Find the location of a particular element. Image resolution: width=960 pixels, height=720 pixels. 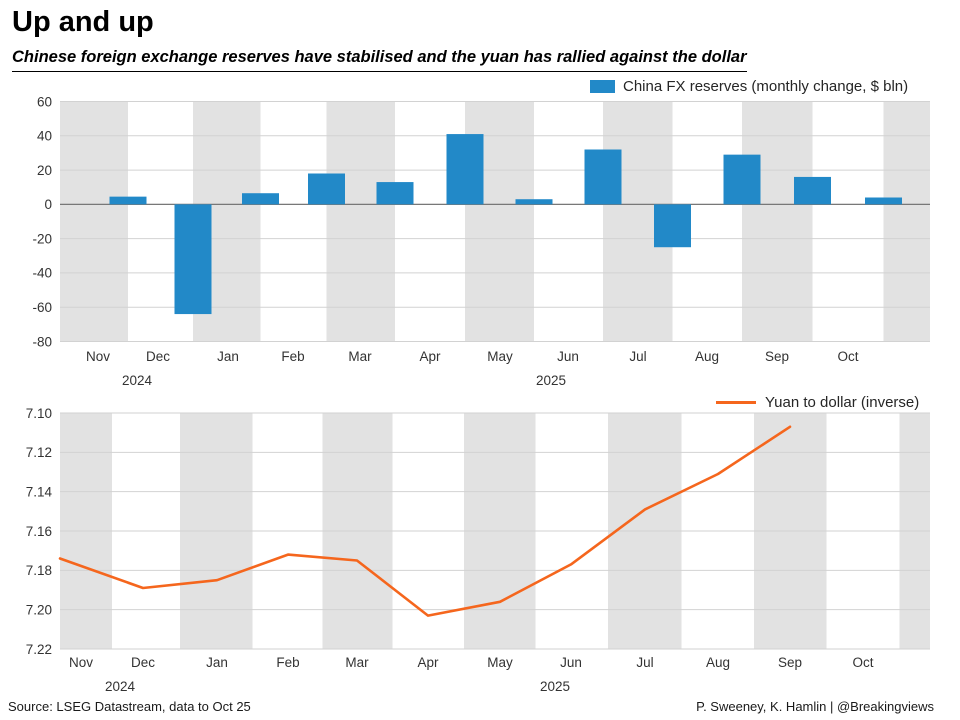

y-tick-label: 7.22 is located at coordinates (39, 649).